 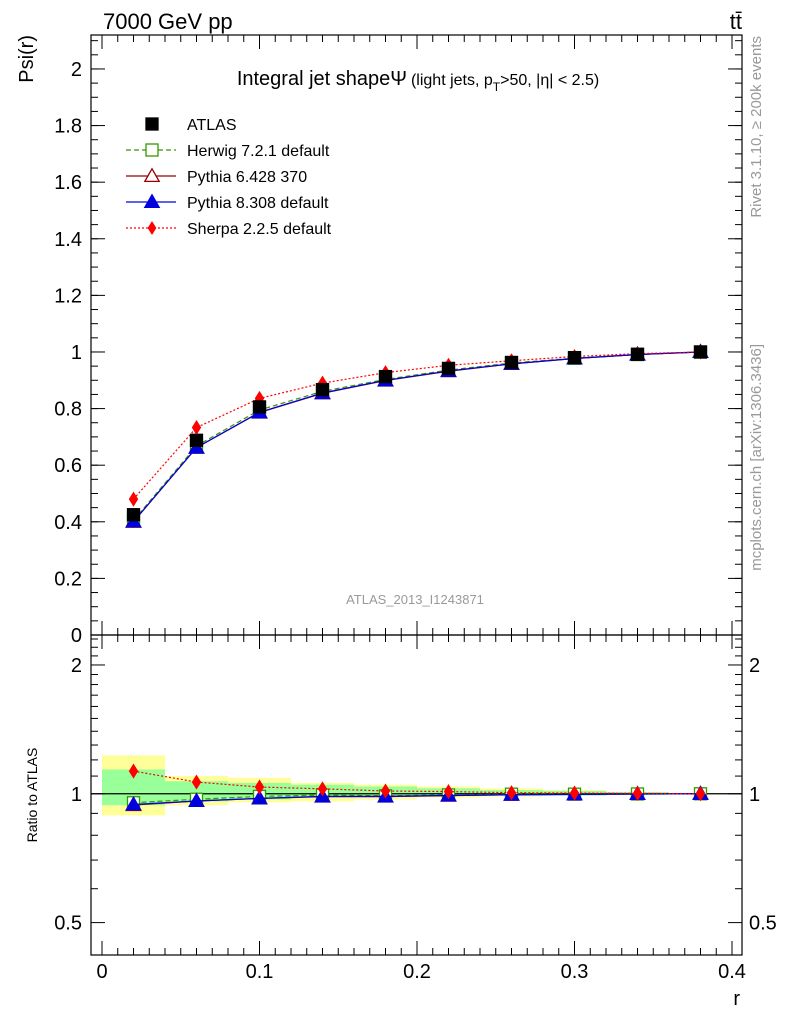 What do you see at coordinates (575, 972) in the screenshot?
I see `x-tick-label: 0.3` at bounding box center [575, 972].